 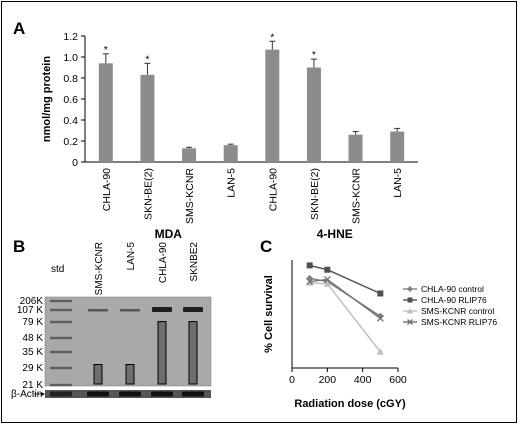 What do you see at coordinates (328, 380) in the screenshot?
I see `line-chart-x-tick-label: 200` at bounding box center [328, 380].